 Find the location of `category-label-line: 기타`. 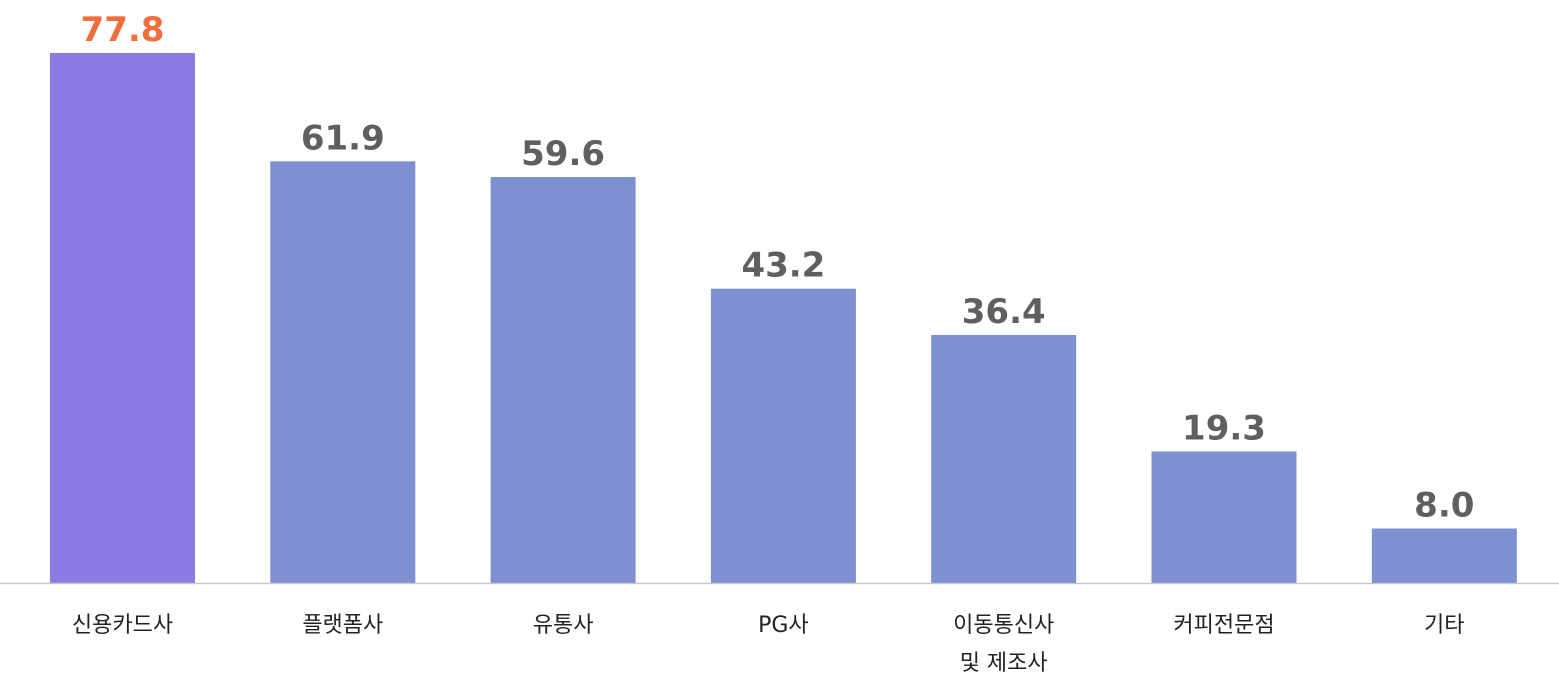

category-label-line: 기타 is located at coordinates (1444, 625).